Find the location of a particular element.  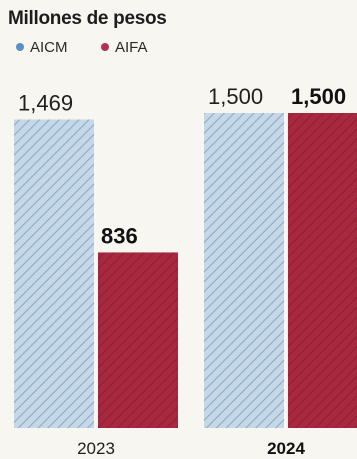

x-tick-2024: 2024 is located at coordinates (286, 448).